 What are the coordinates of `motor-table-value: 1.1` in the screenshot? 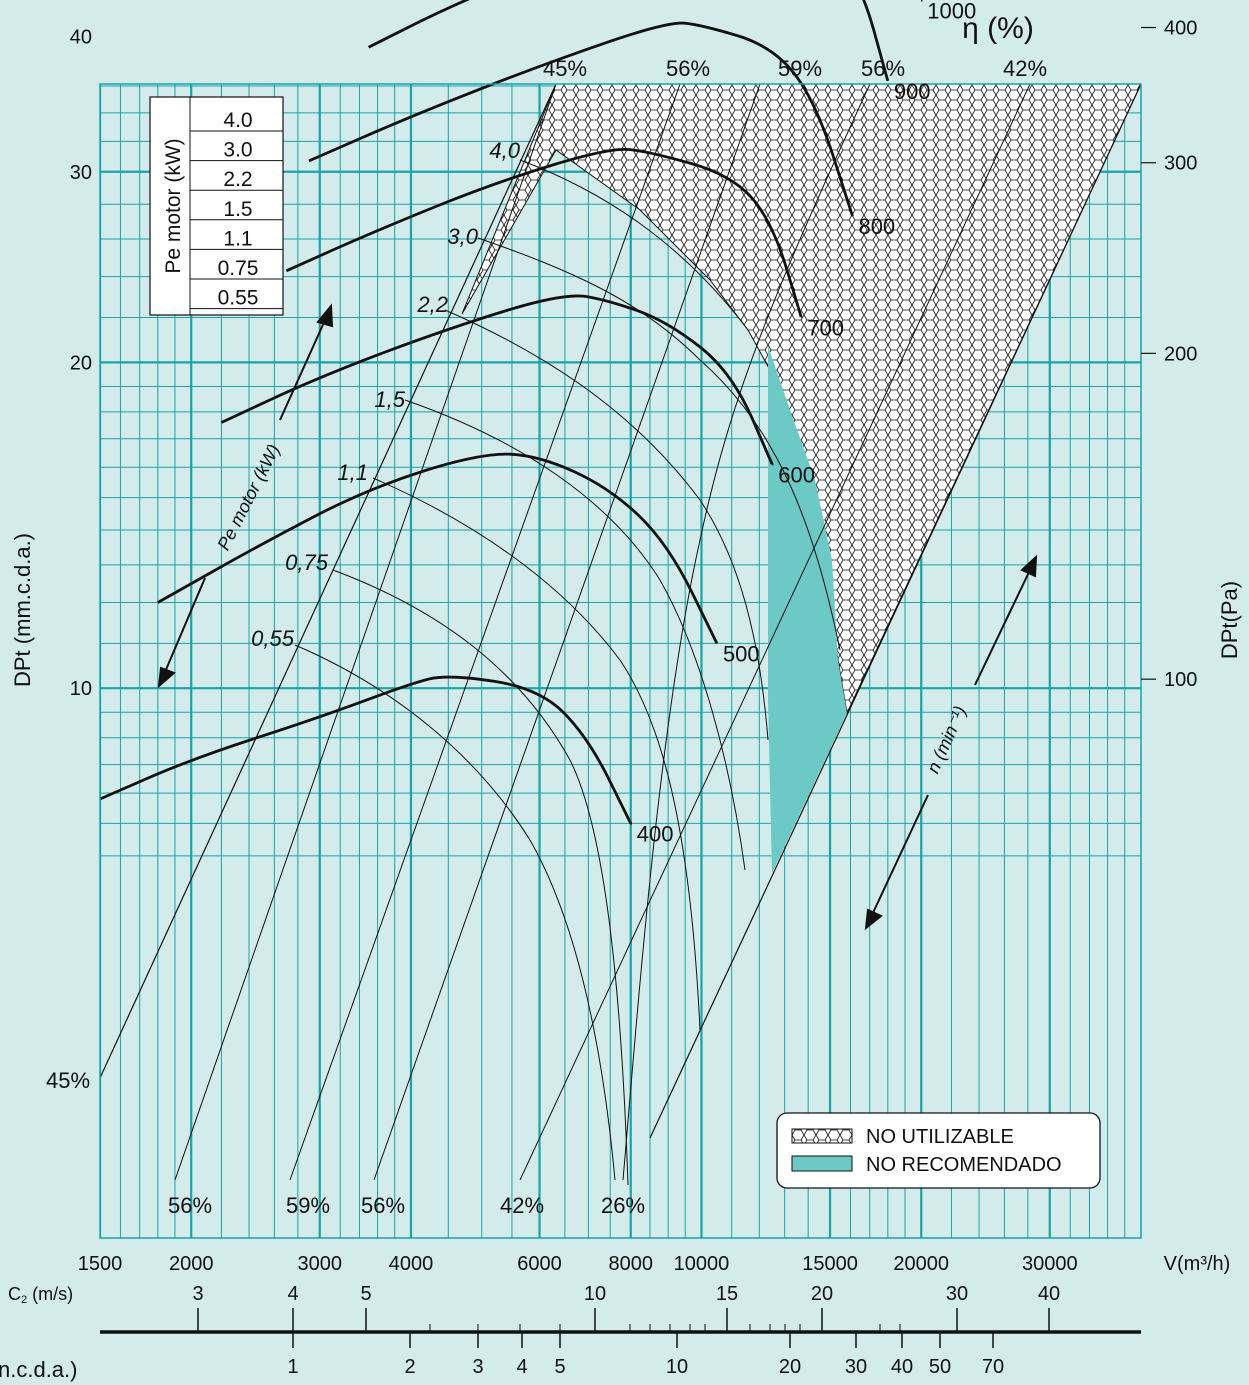 It's located at (237, 238).